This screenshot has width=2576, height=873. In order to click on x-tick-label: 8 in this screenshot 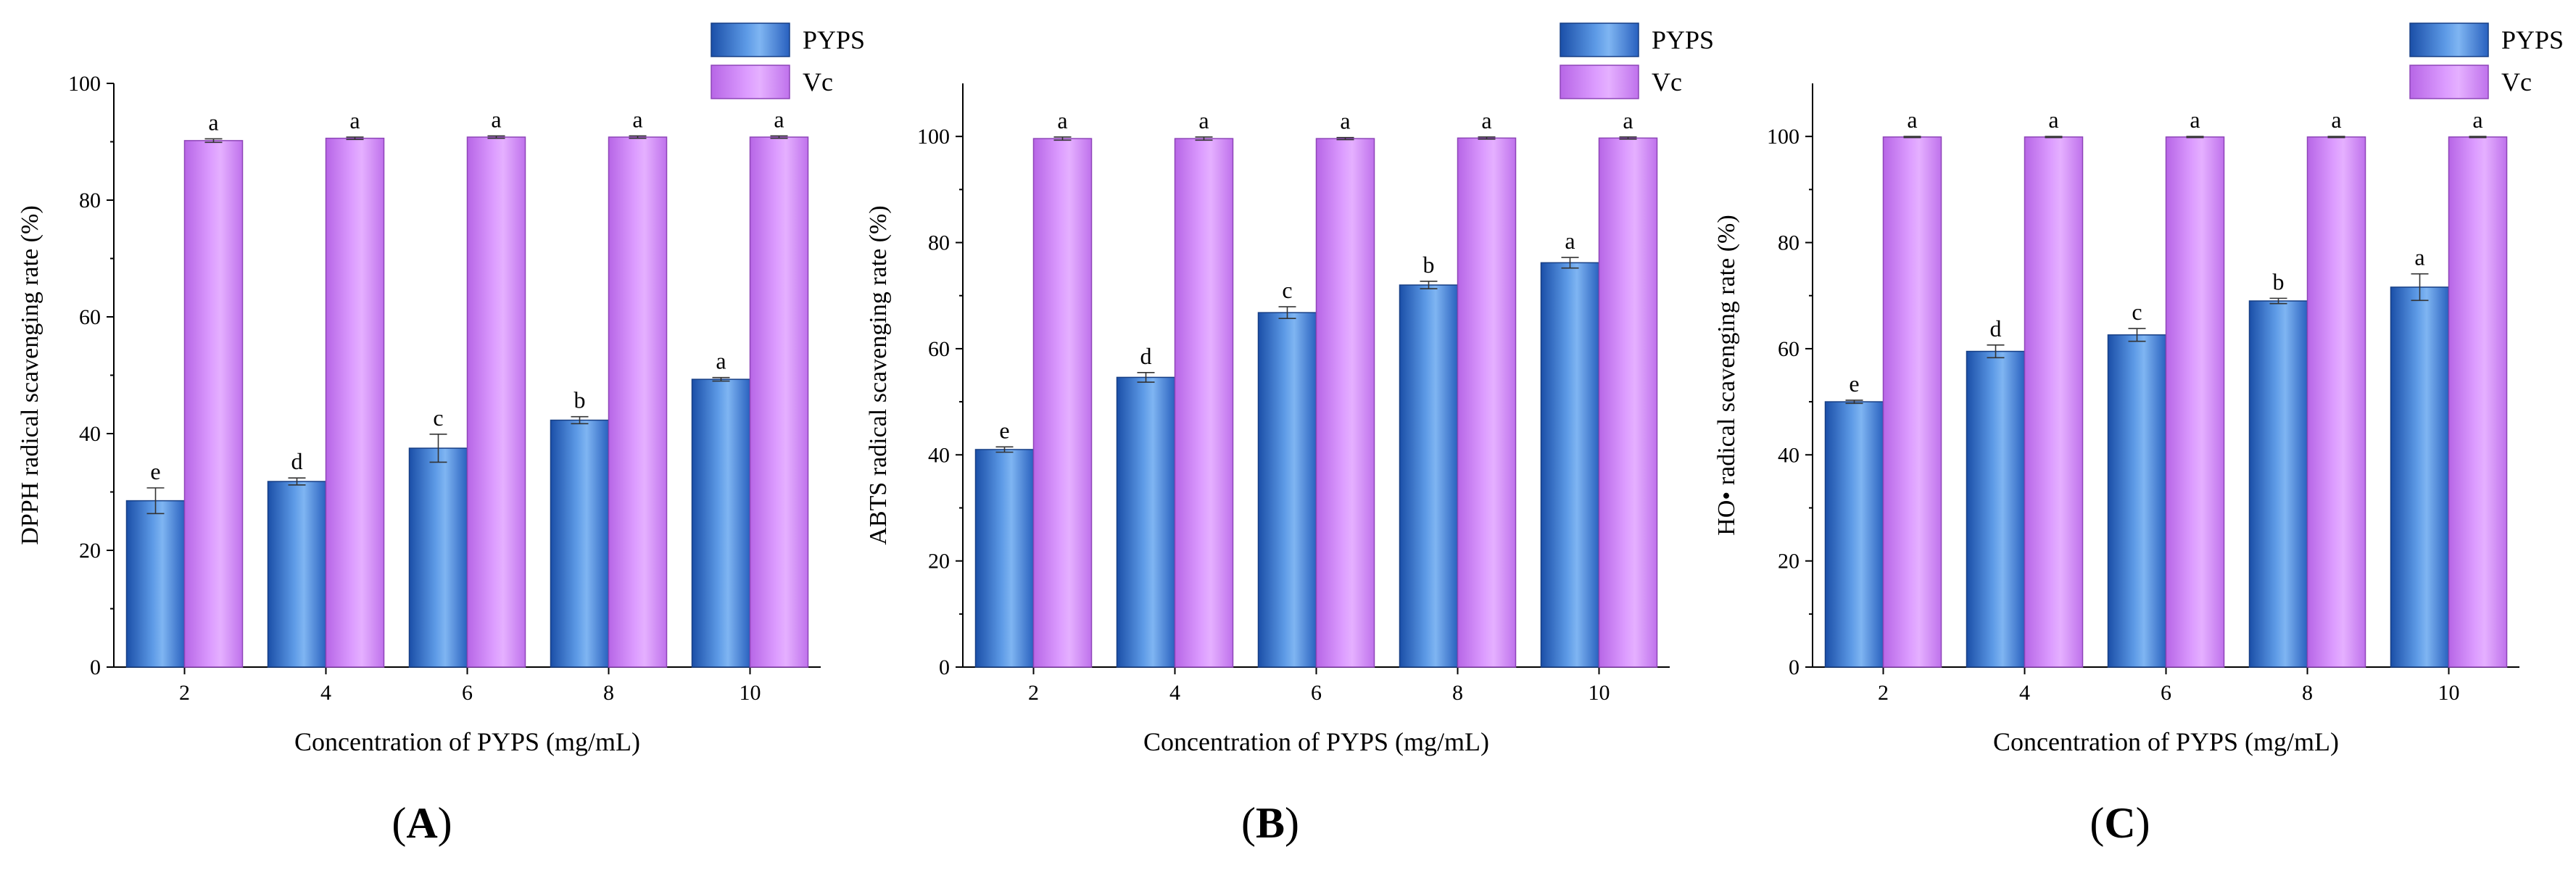, I will do `click(1458, 693)`.